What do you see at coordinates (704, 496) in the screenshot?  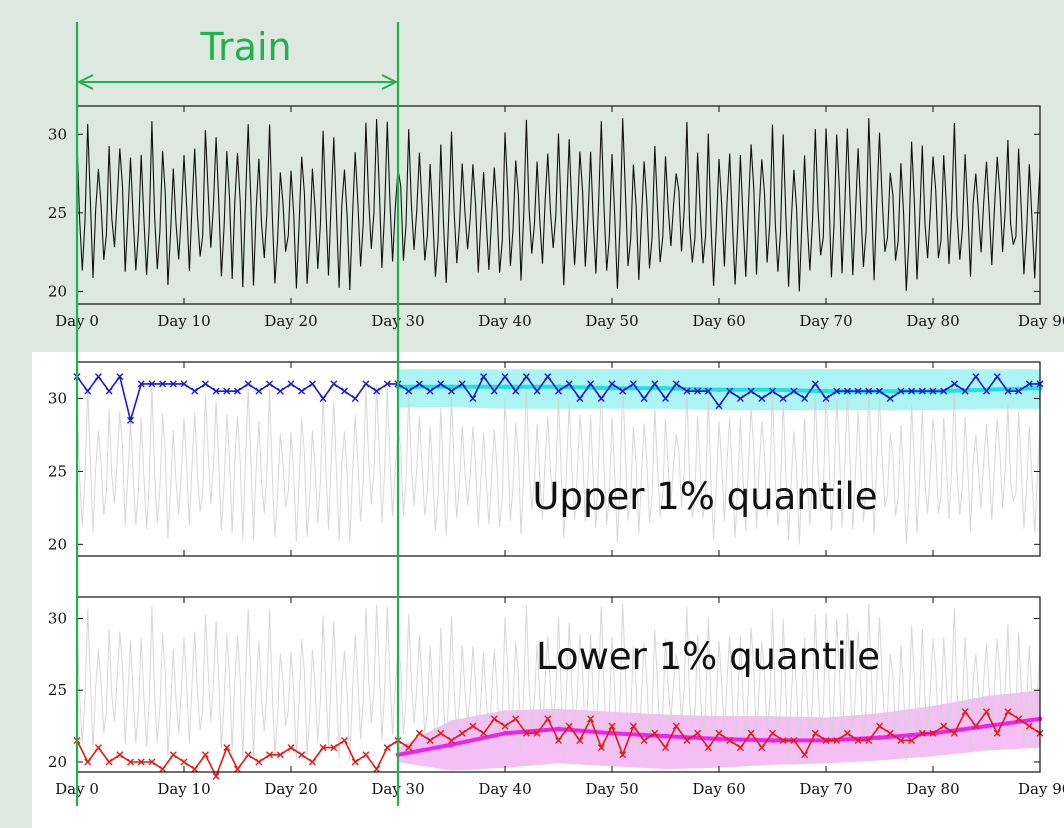 I see `upper-quantile-label: Upper 1% quantile` at bounding box center [704, 496].